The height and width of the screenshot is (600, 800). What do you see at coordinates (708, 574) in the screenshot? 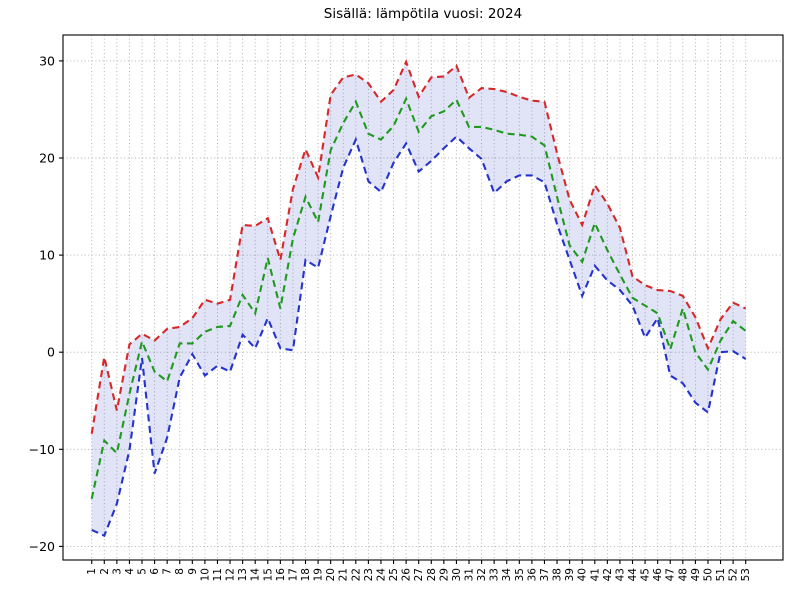
I see `x-tick-label: 50` at bounding box center [708, 574].